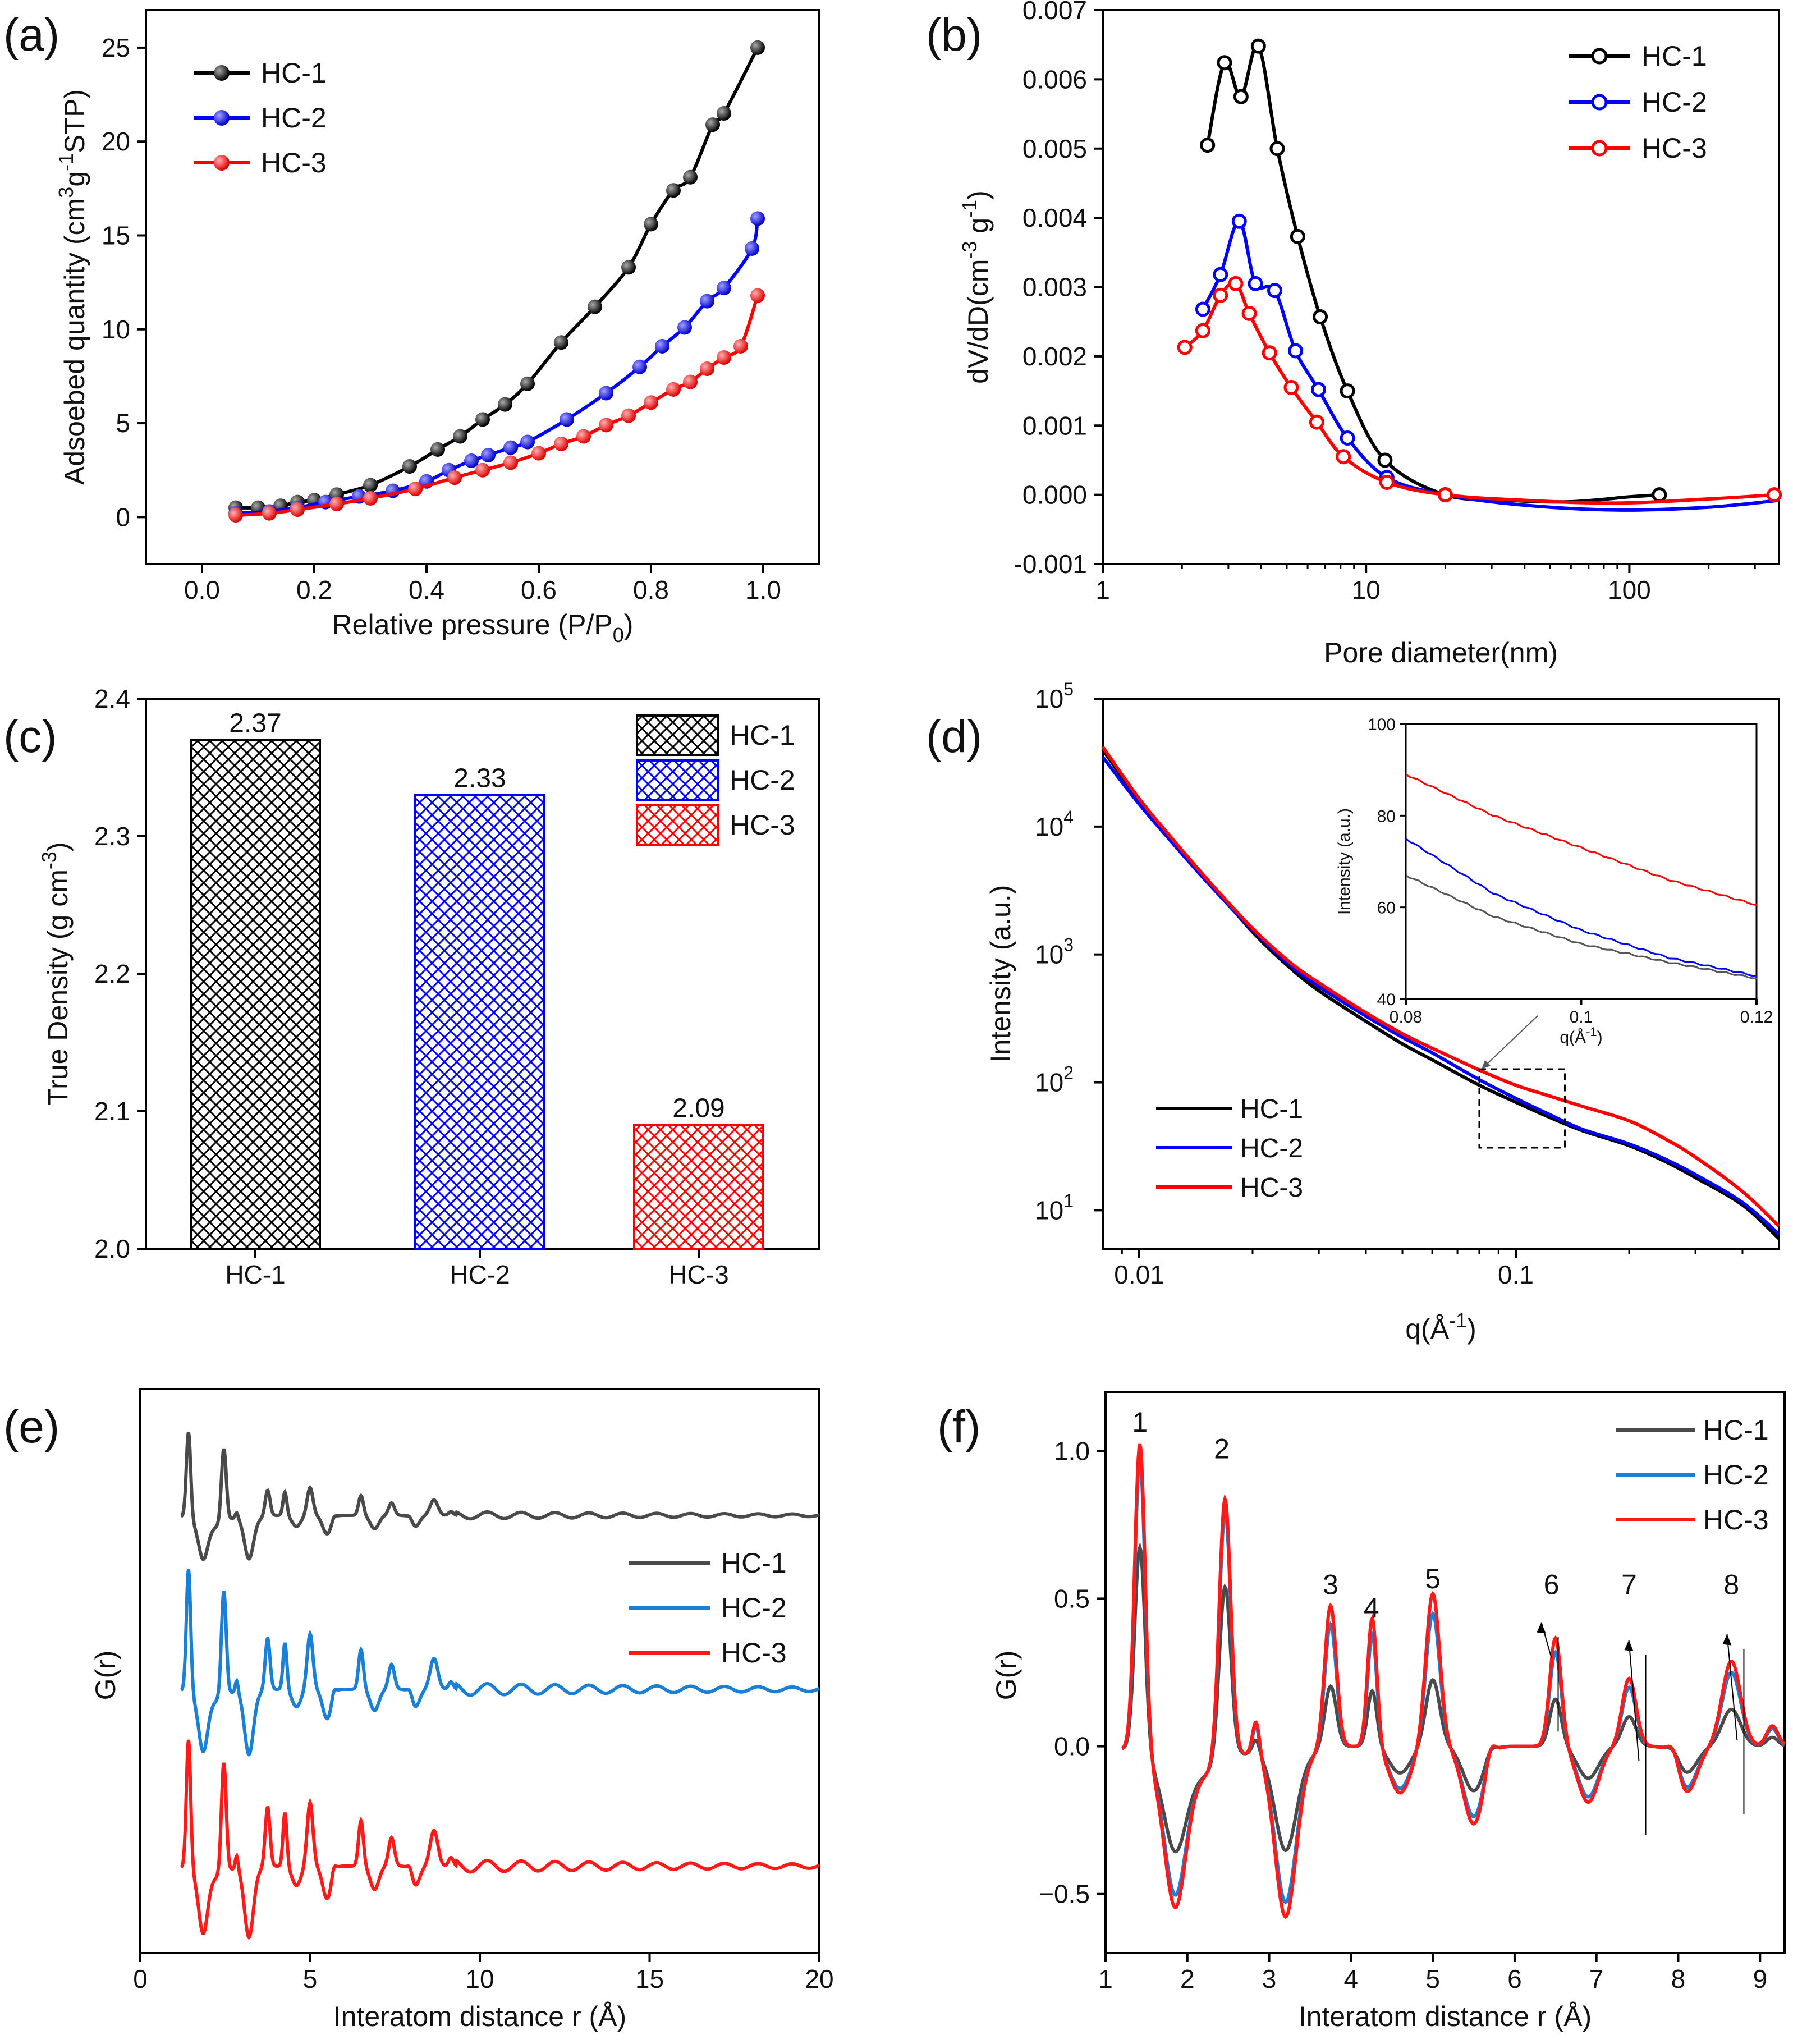 The width and height of the screenshot is (1793, 2044). I want to click on e-xtick-label: 5, so click(310, 1978).